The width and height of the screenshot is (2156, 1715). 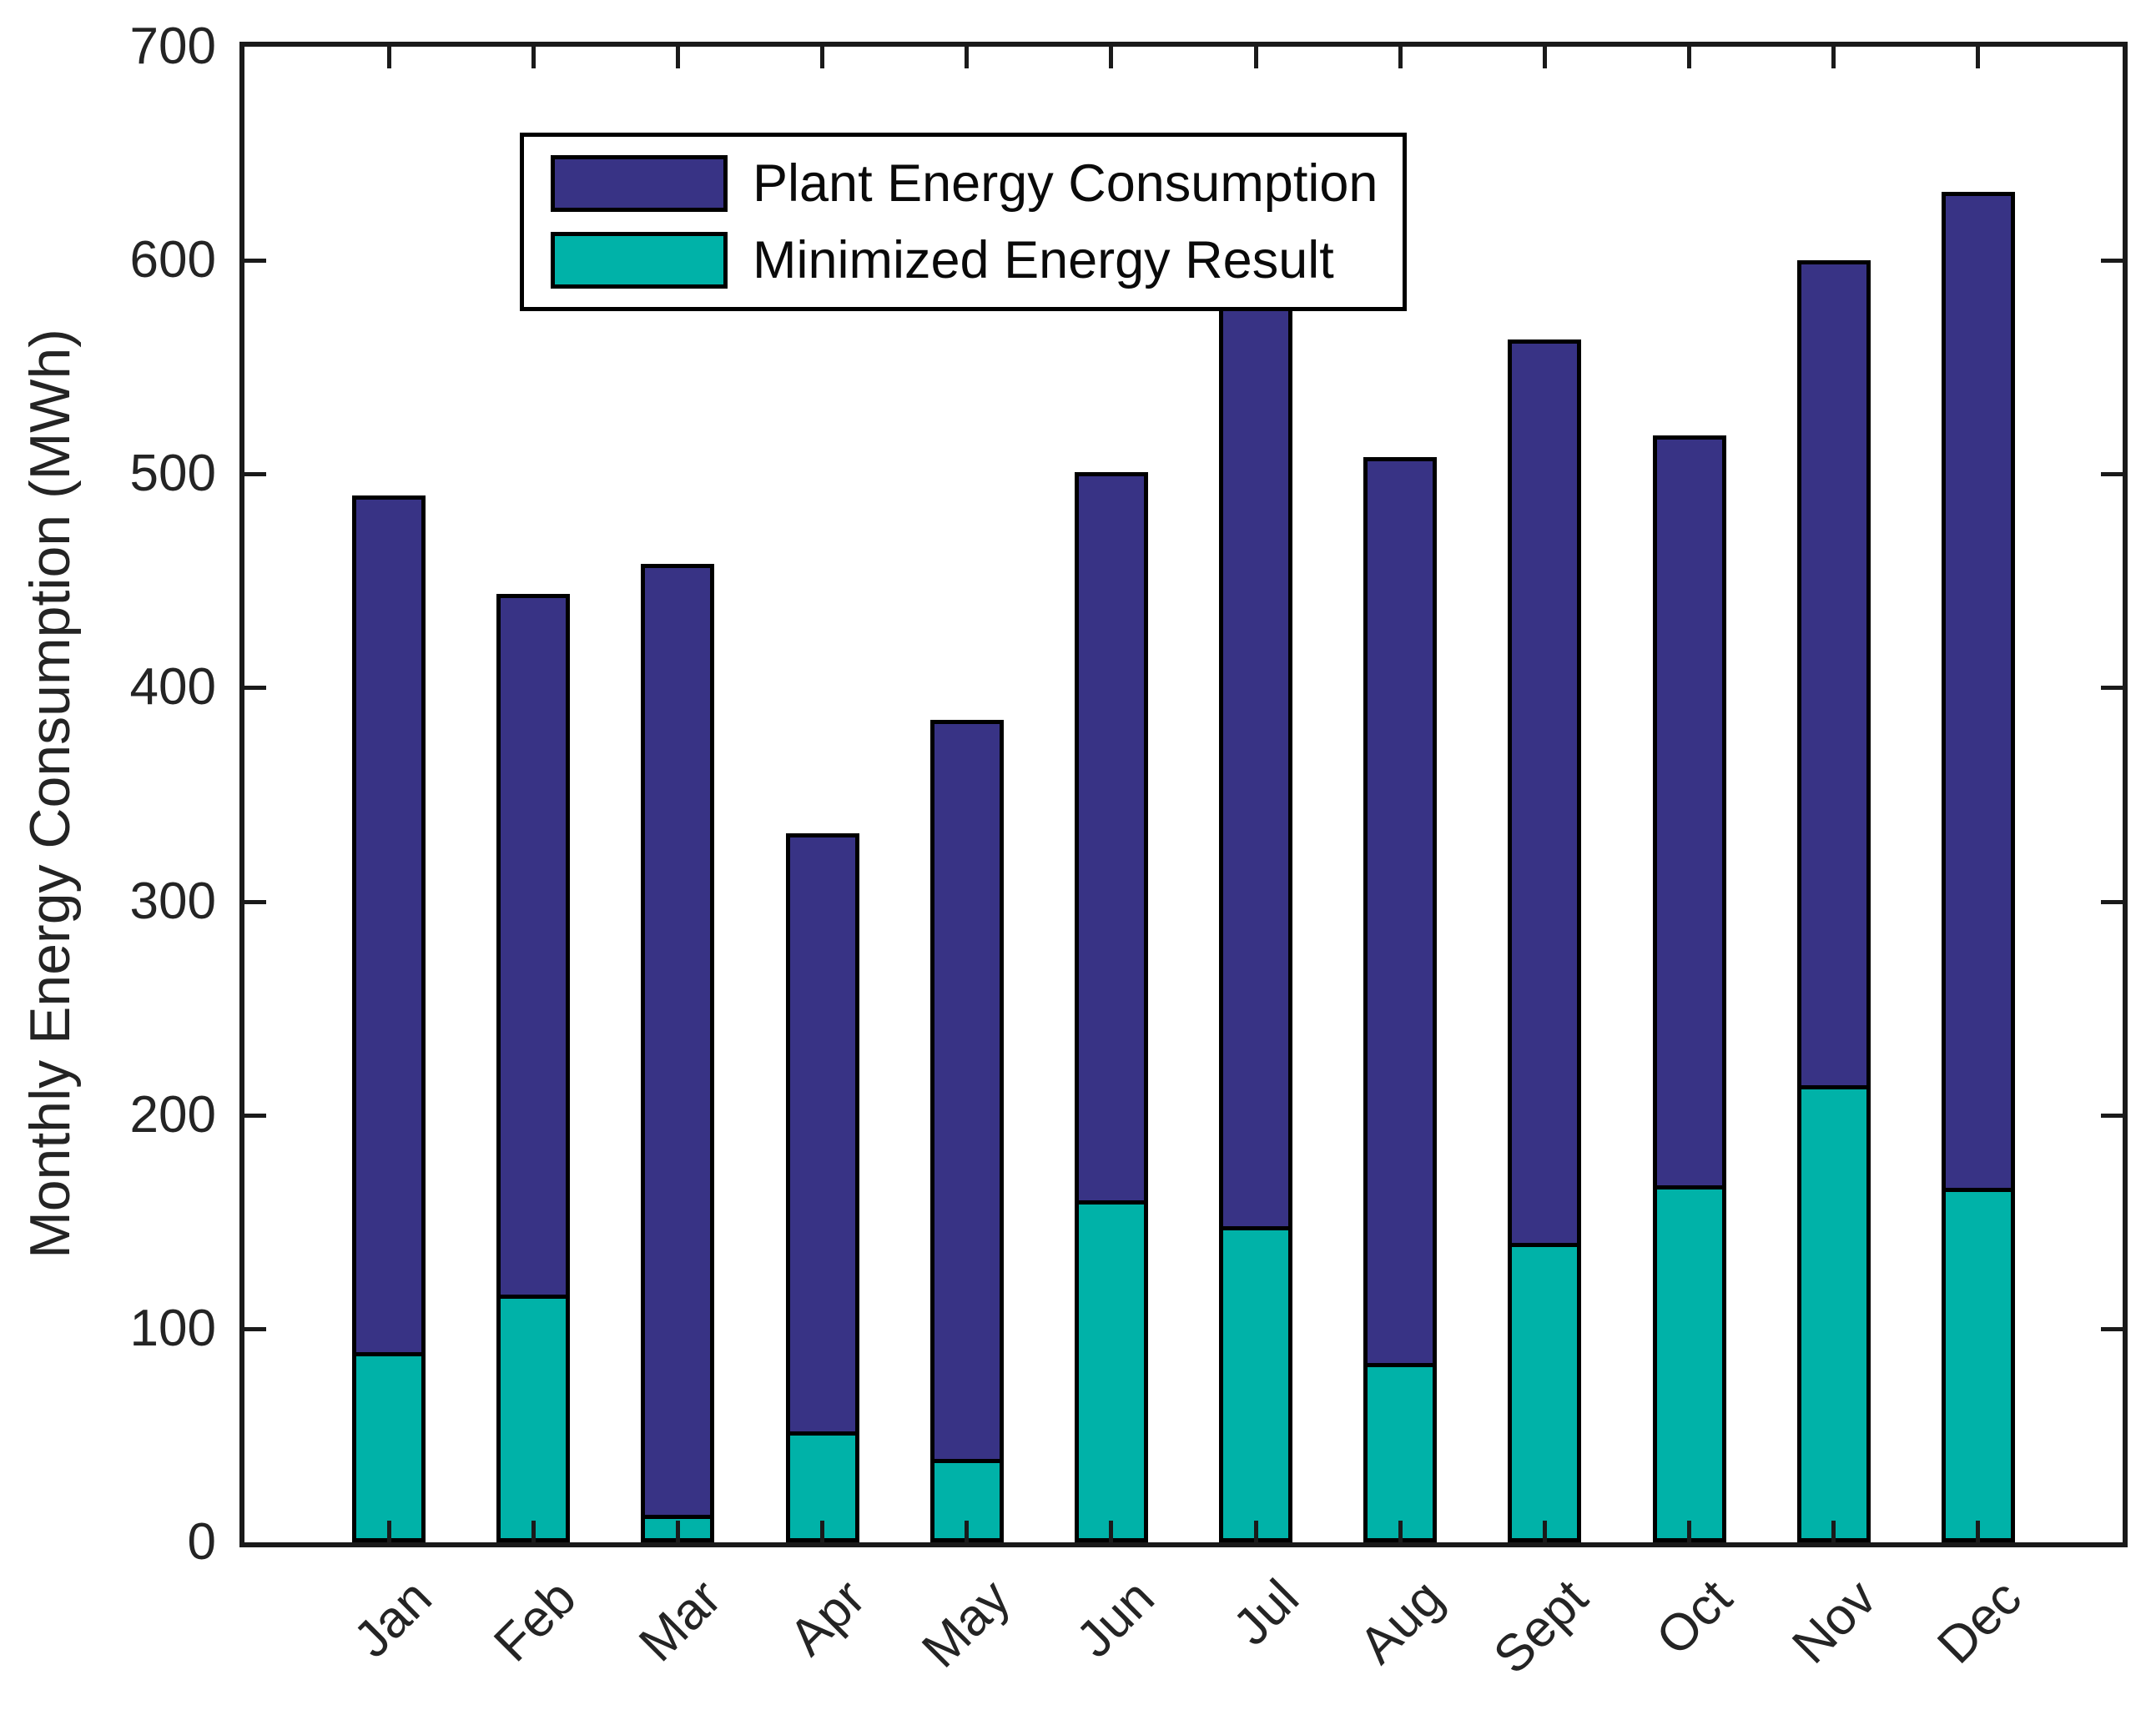 What do you see at coordinates (967, 58) in the screenshot?
I see `x-tick-top-may` at bounding box center [967, 58].